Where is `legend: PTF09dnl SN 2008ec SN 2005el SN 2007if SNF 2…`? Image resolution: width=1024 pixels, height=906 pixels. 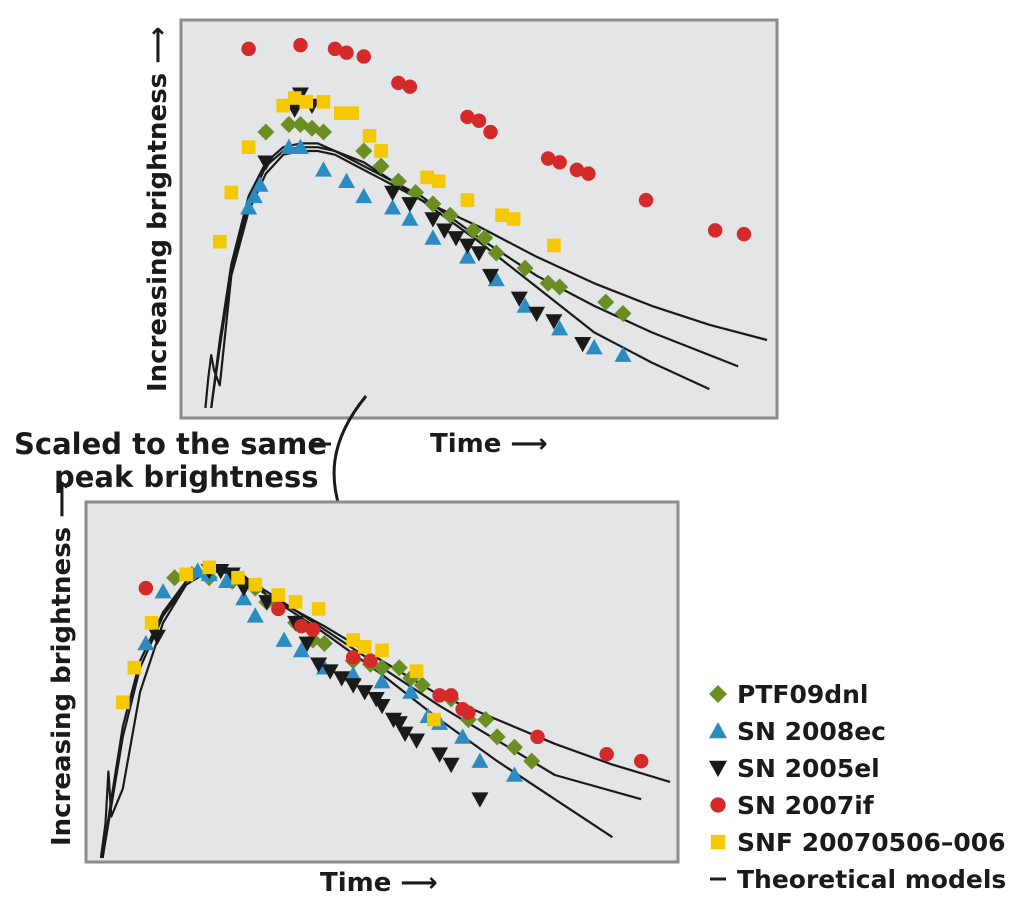 legend: PTF09dnl SN 2008ec SN 2005el SN 2007if SNF 2… is located at coordinates (857, 787).